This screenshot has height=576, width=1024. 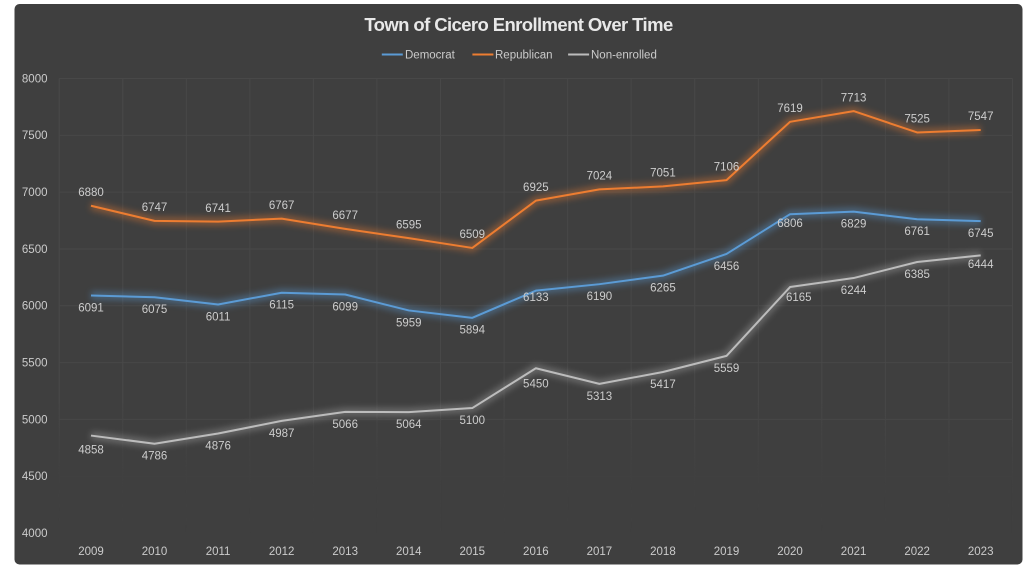 What do you see at coordinates (790, 109) in the screenshot?
I see `svg-text: 7619` at bounding box center [790, 109].